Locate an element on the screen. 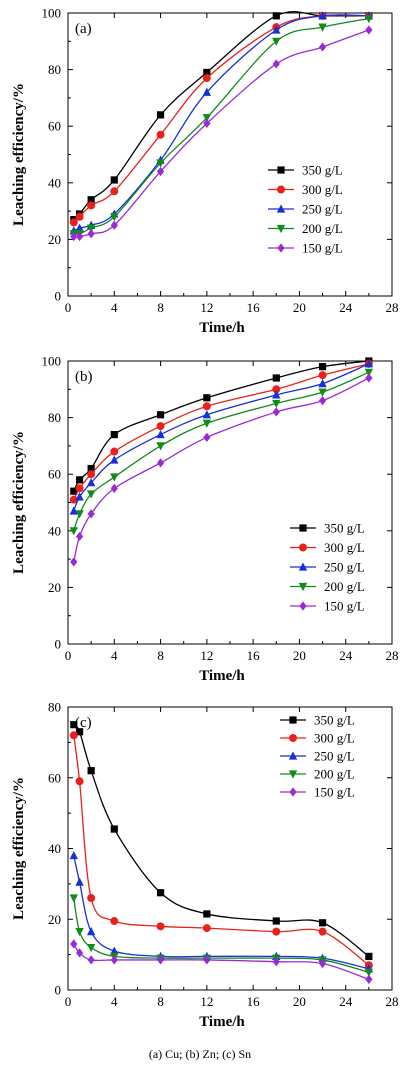 Image resolution: width=400 pixels, height=1080 pixels. x-tick-label: 28 is located at coordinates (392, 1001).